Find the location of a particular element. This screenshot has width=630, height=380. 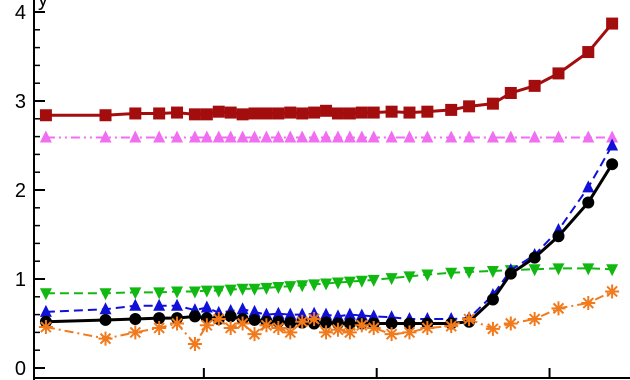

series-line is located at coordinates (329, 281).